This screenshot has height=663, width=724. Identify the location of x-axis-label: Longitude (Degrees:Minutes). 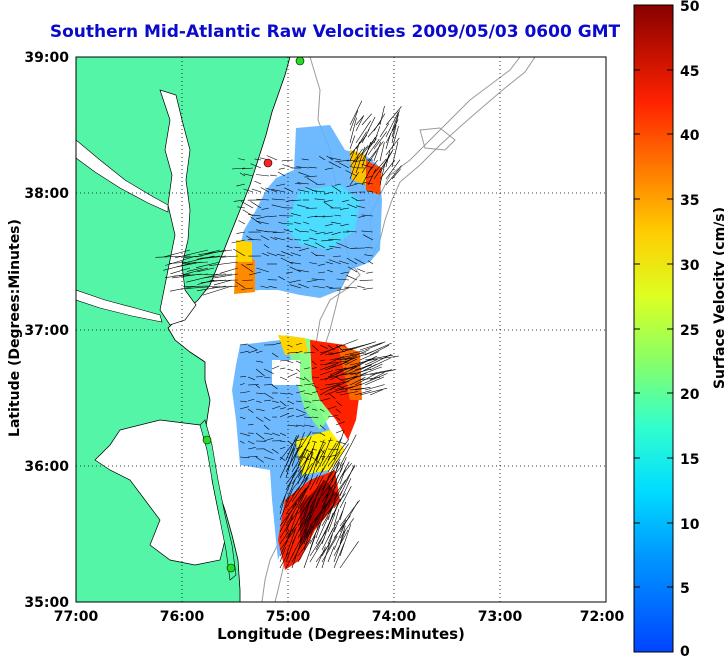
(341, 634).